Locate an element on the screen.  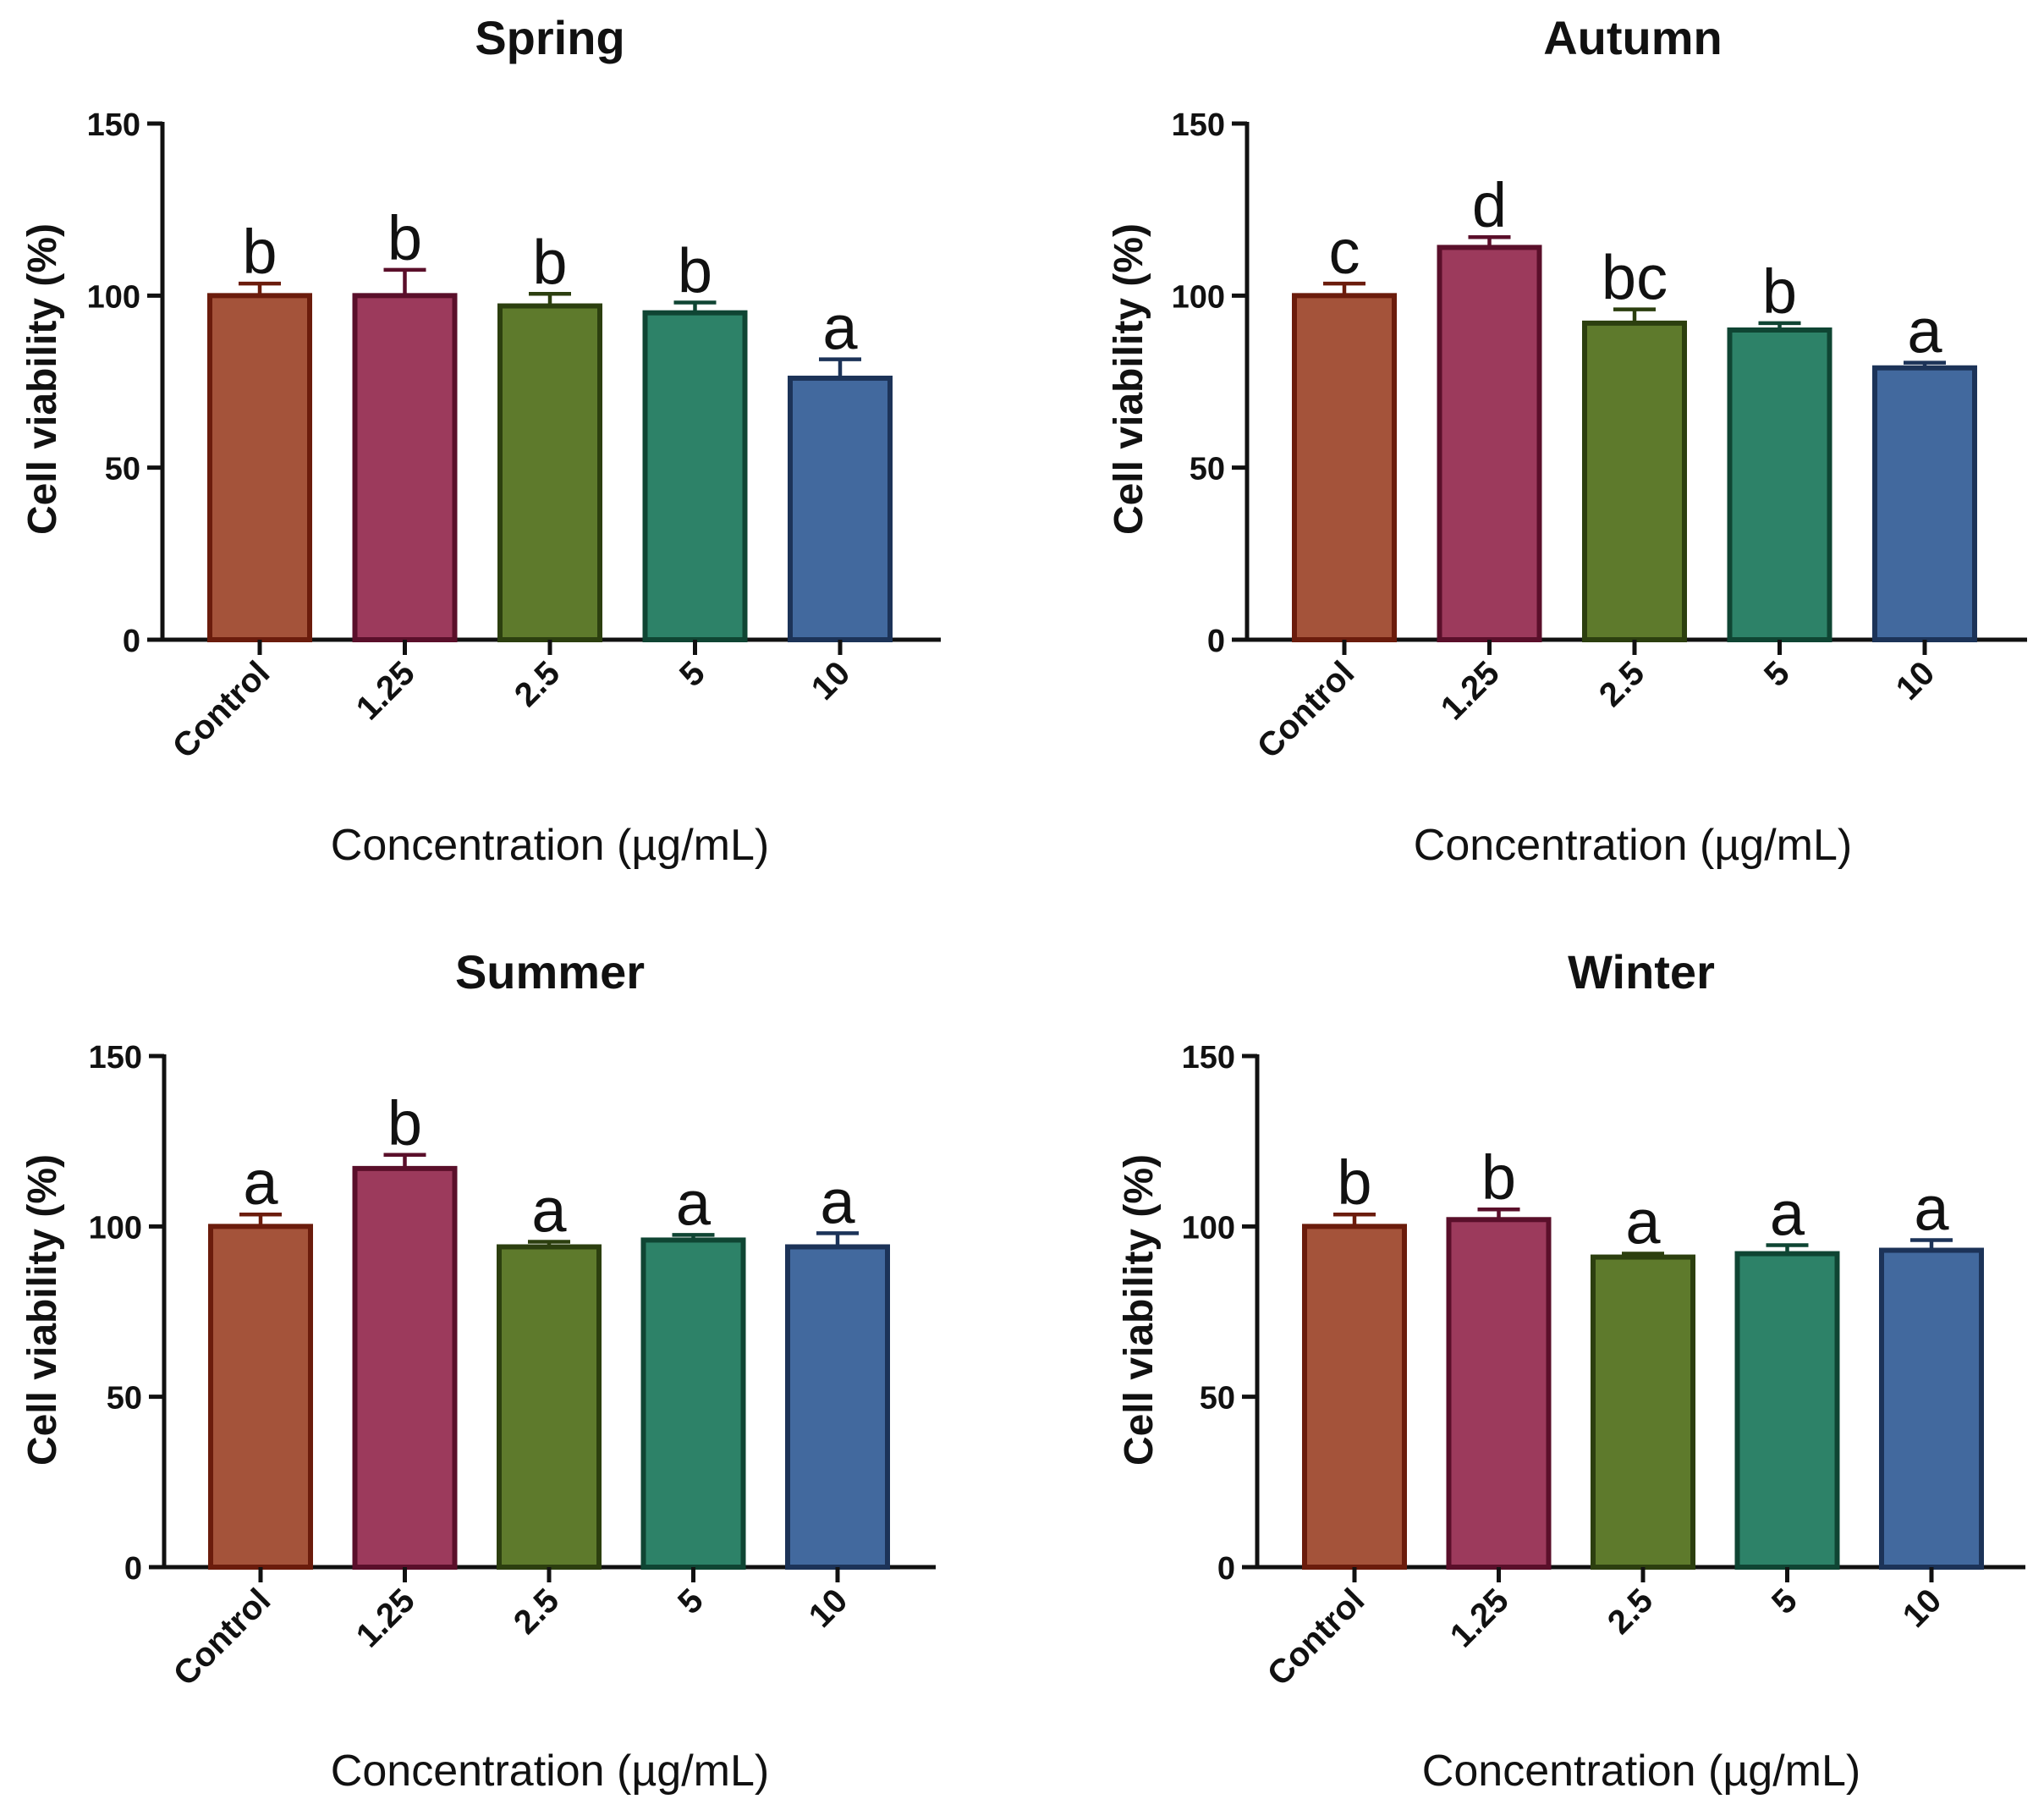
panel-title: Spring is located at coordinates (549, 37).